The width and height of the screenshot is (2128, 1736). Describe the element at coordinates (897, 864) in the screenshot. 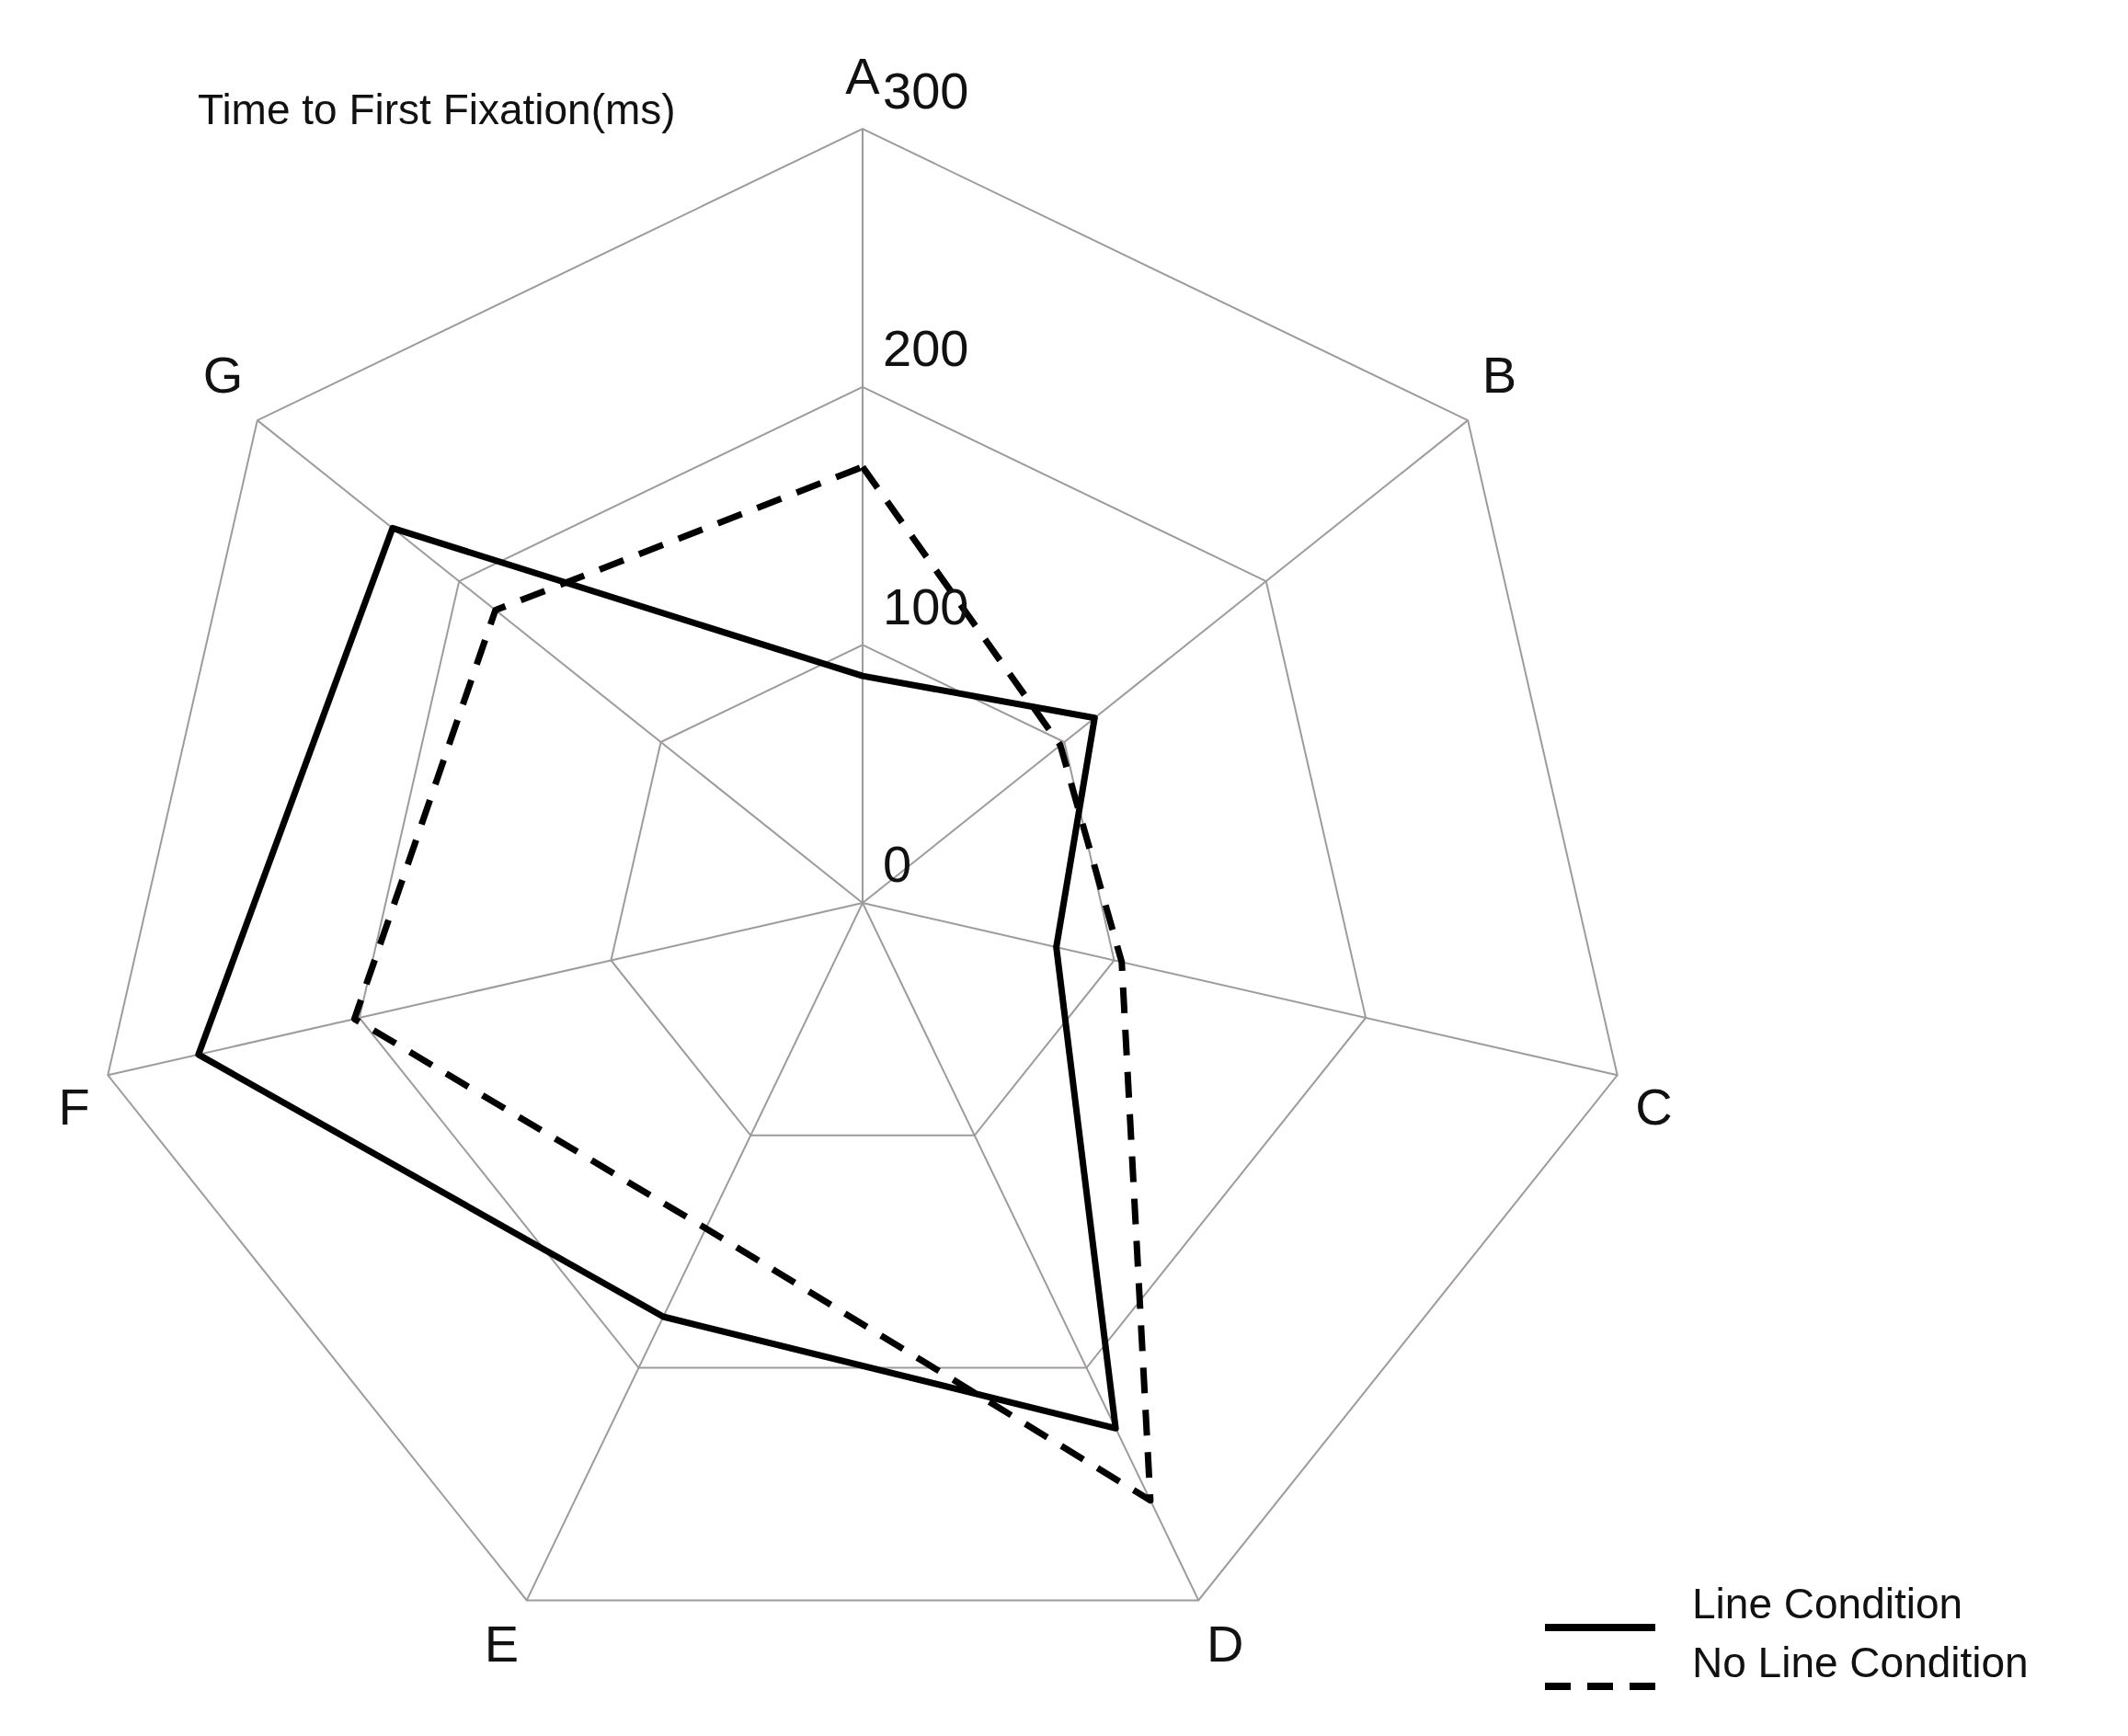

I see `y-tick-label: 0` at that location.